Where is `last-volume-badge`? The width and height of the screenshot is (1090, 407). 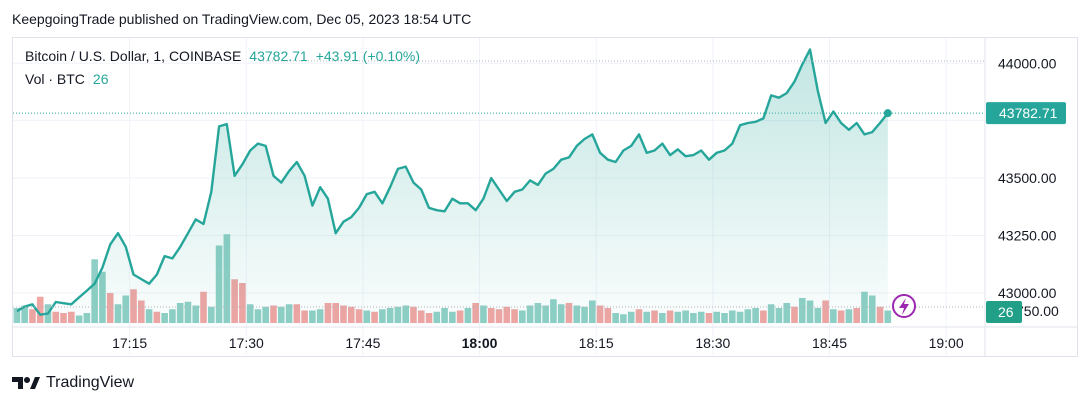 last-volume-badge is located at coordinates (1004, 312).